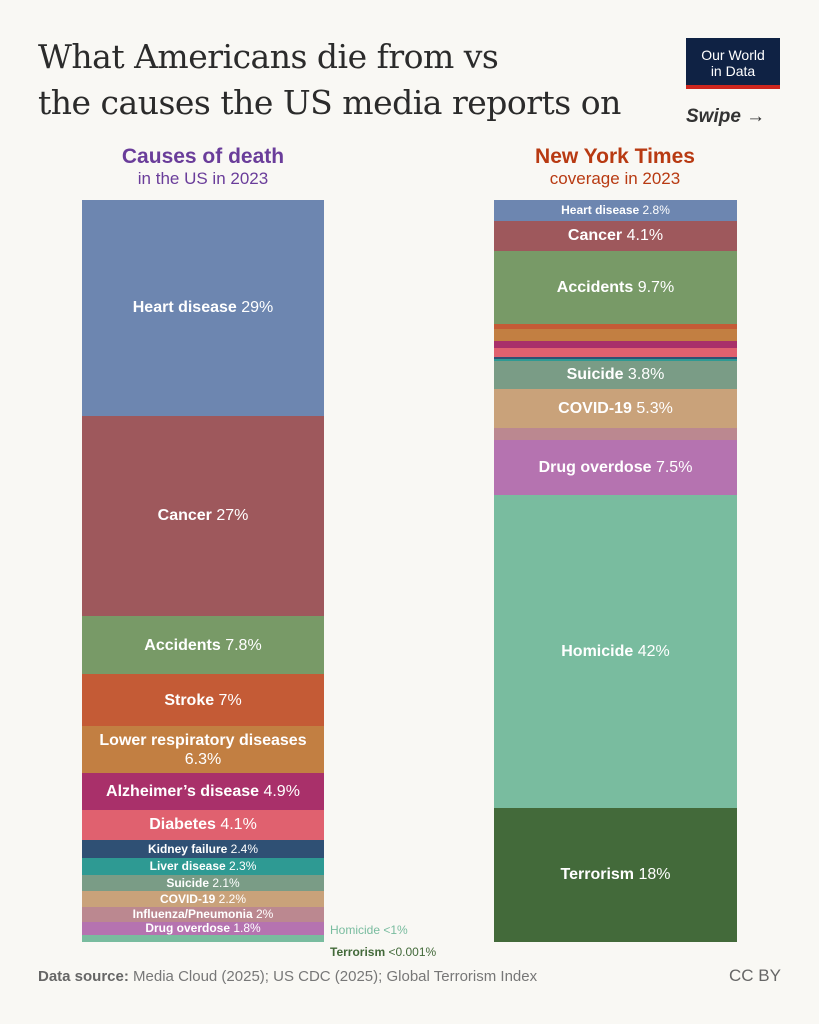  What do you see at coordinates (733, 71) in the screenshot?
I see `logo-line-2: in Data` at bounding box center [733, 71].